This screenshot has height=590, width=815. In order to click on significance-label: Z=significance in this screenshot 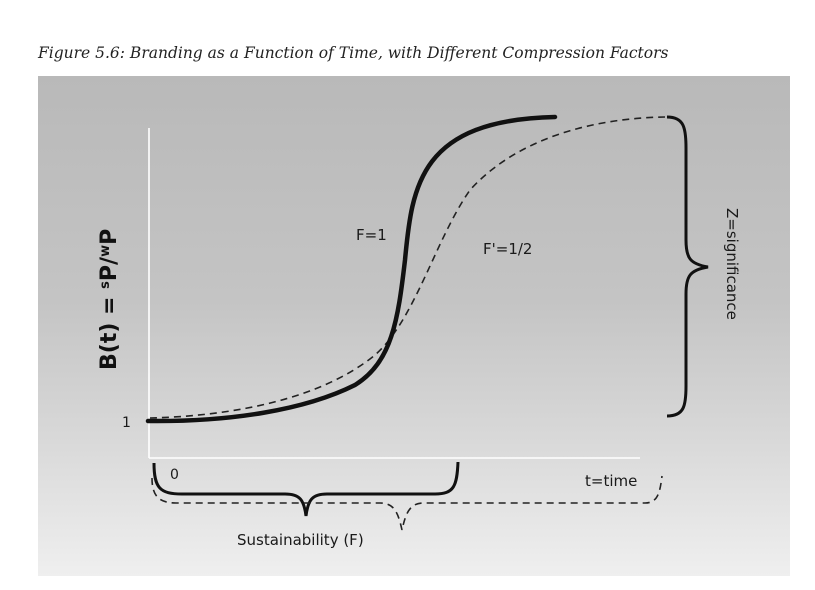, I will do `click(732, 264)`.